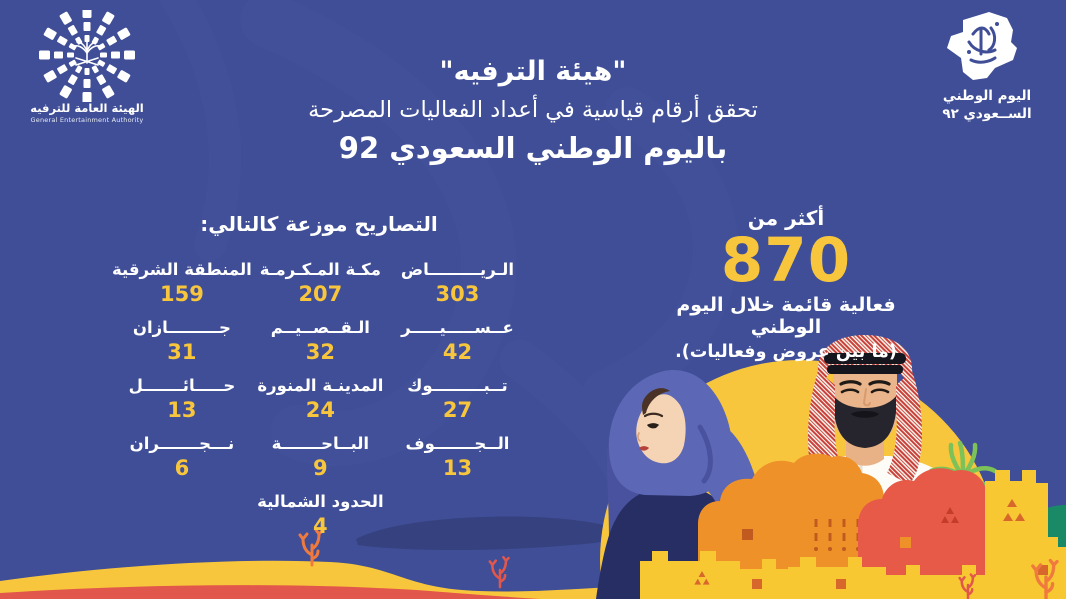  I want to click on stat-description-line2: (ما بين عروض وفعاليات)., so click(786, 352).